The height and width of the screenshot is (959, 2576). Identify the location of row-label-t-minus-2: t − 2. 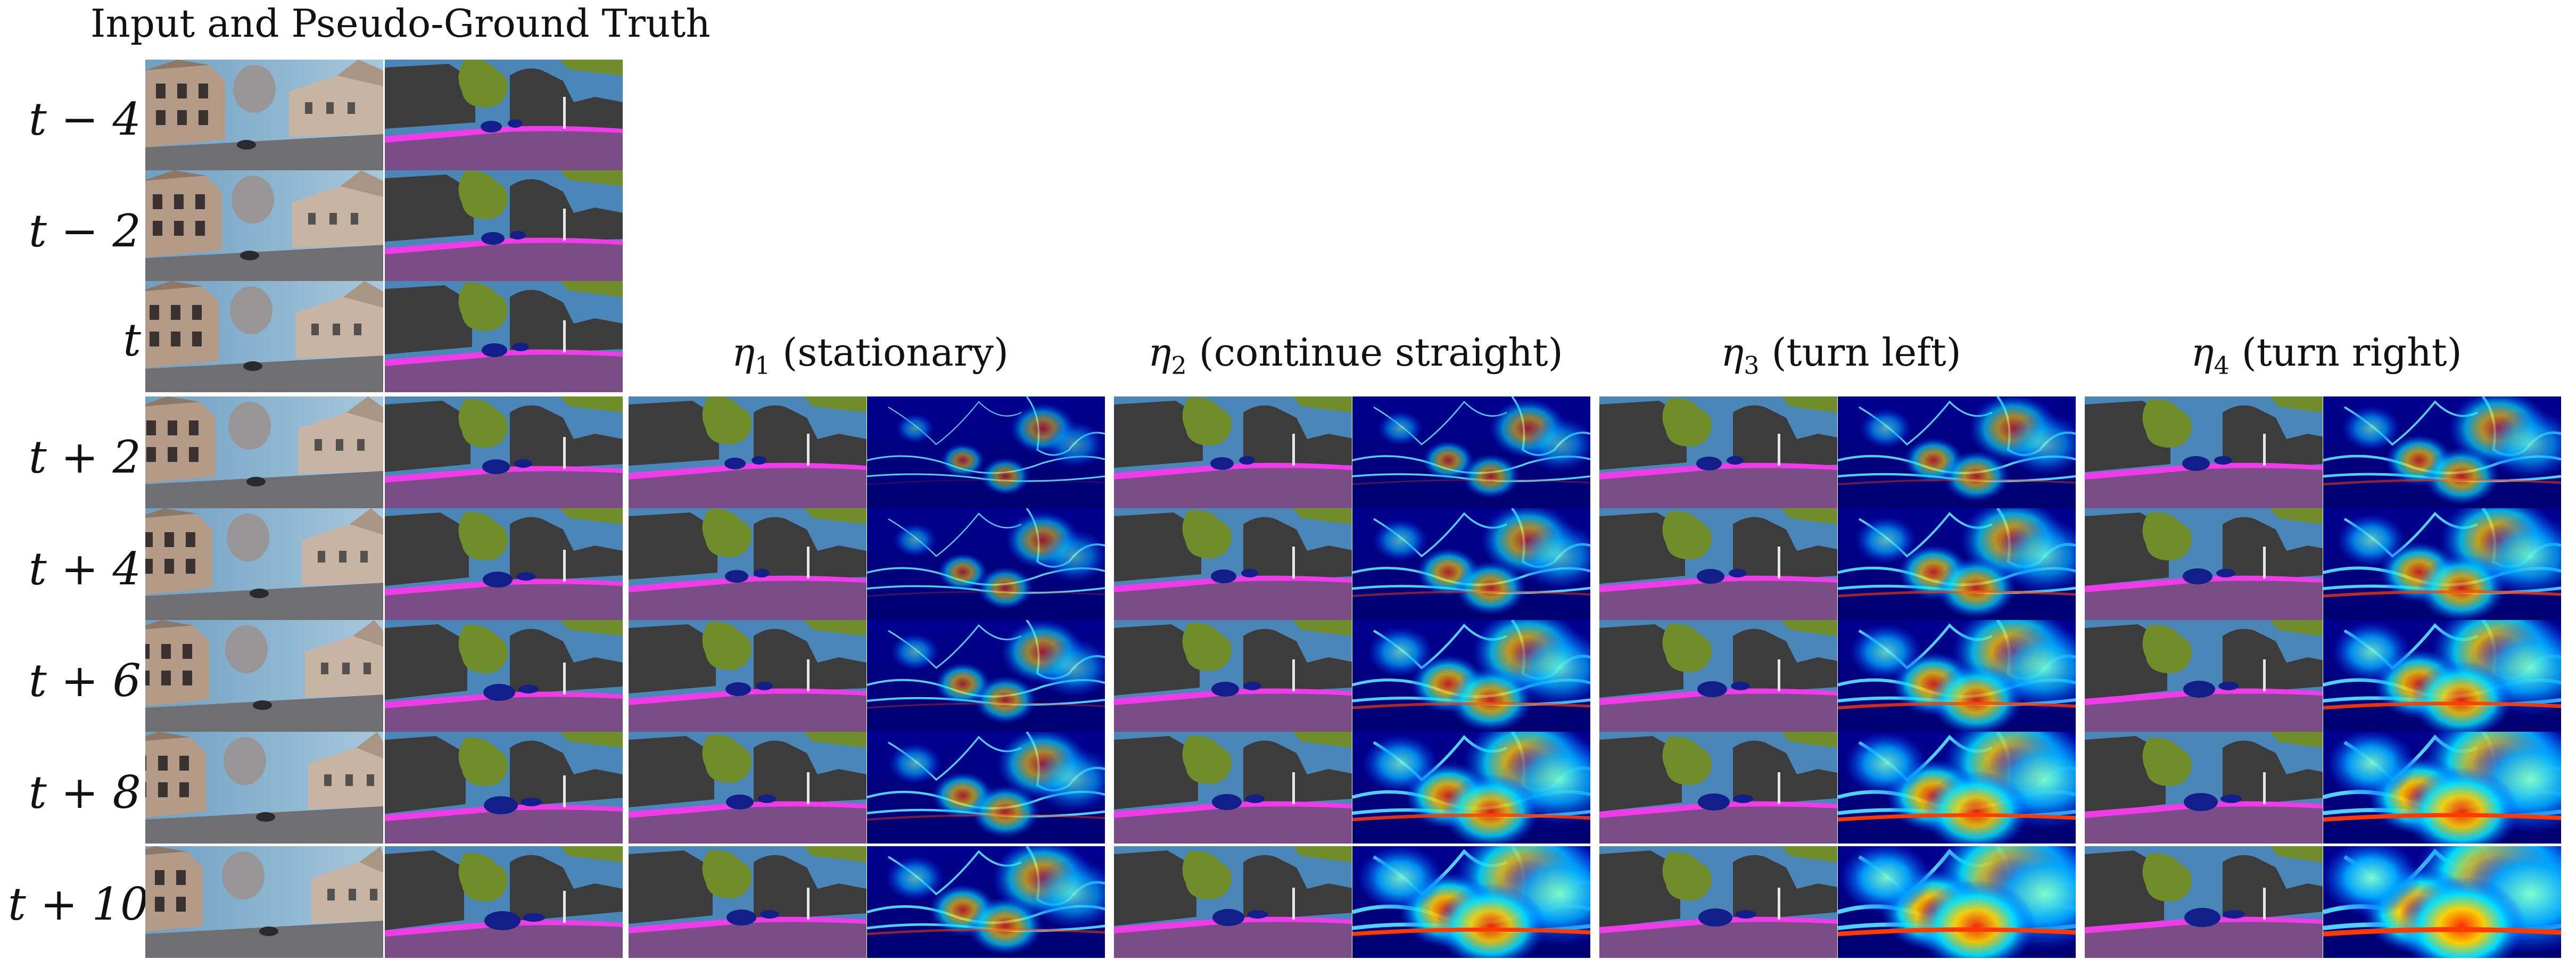
(85, 231).